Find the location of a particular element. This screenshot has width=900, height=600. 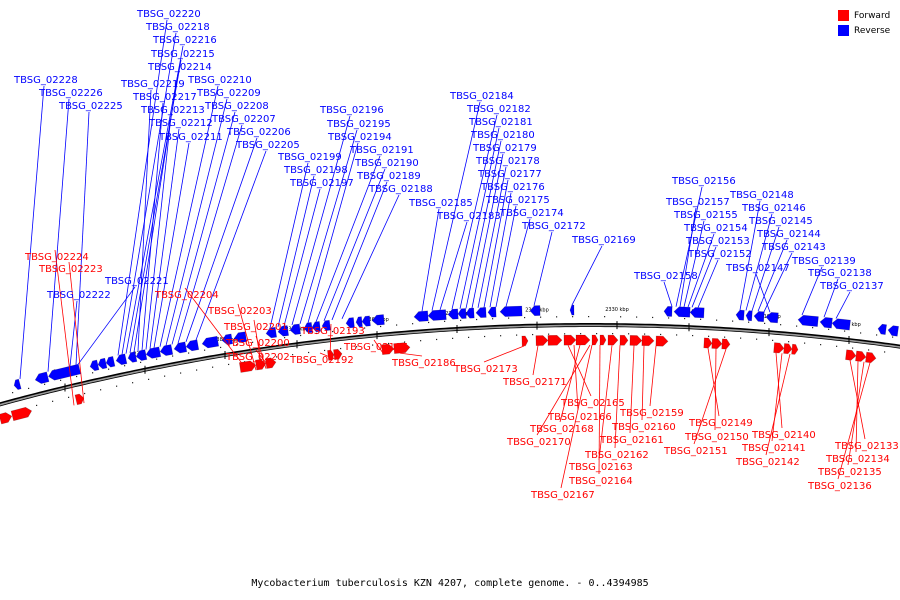

forward-gene-label: TBSG_02151 is located at coordinates (695, 451).